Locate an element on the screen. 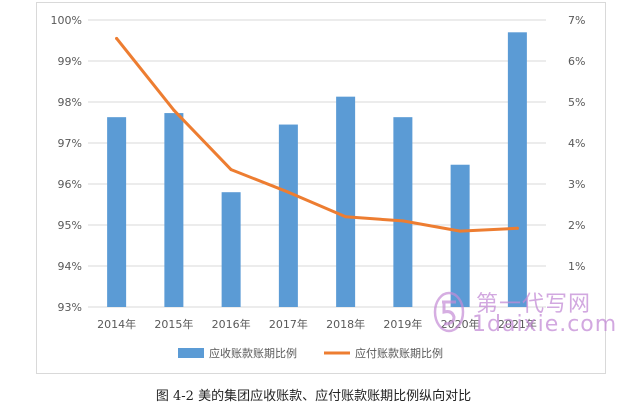  legend-swatch-receivable is located at coordinates (191, 353).